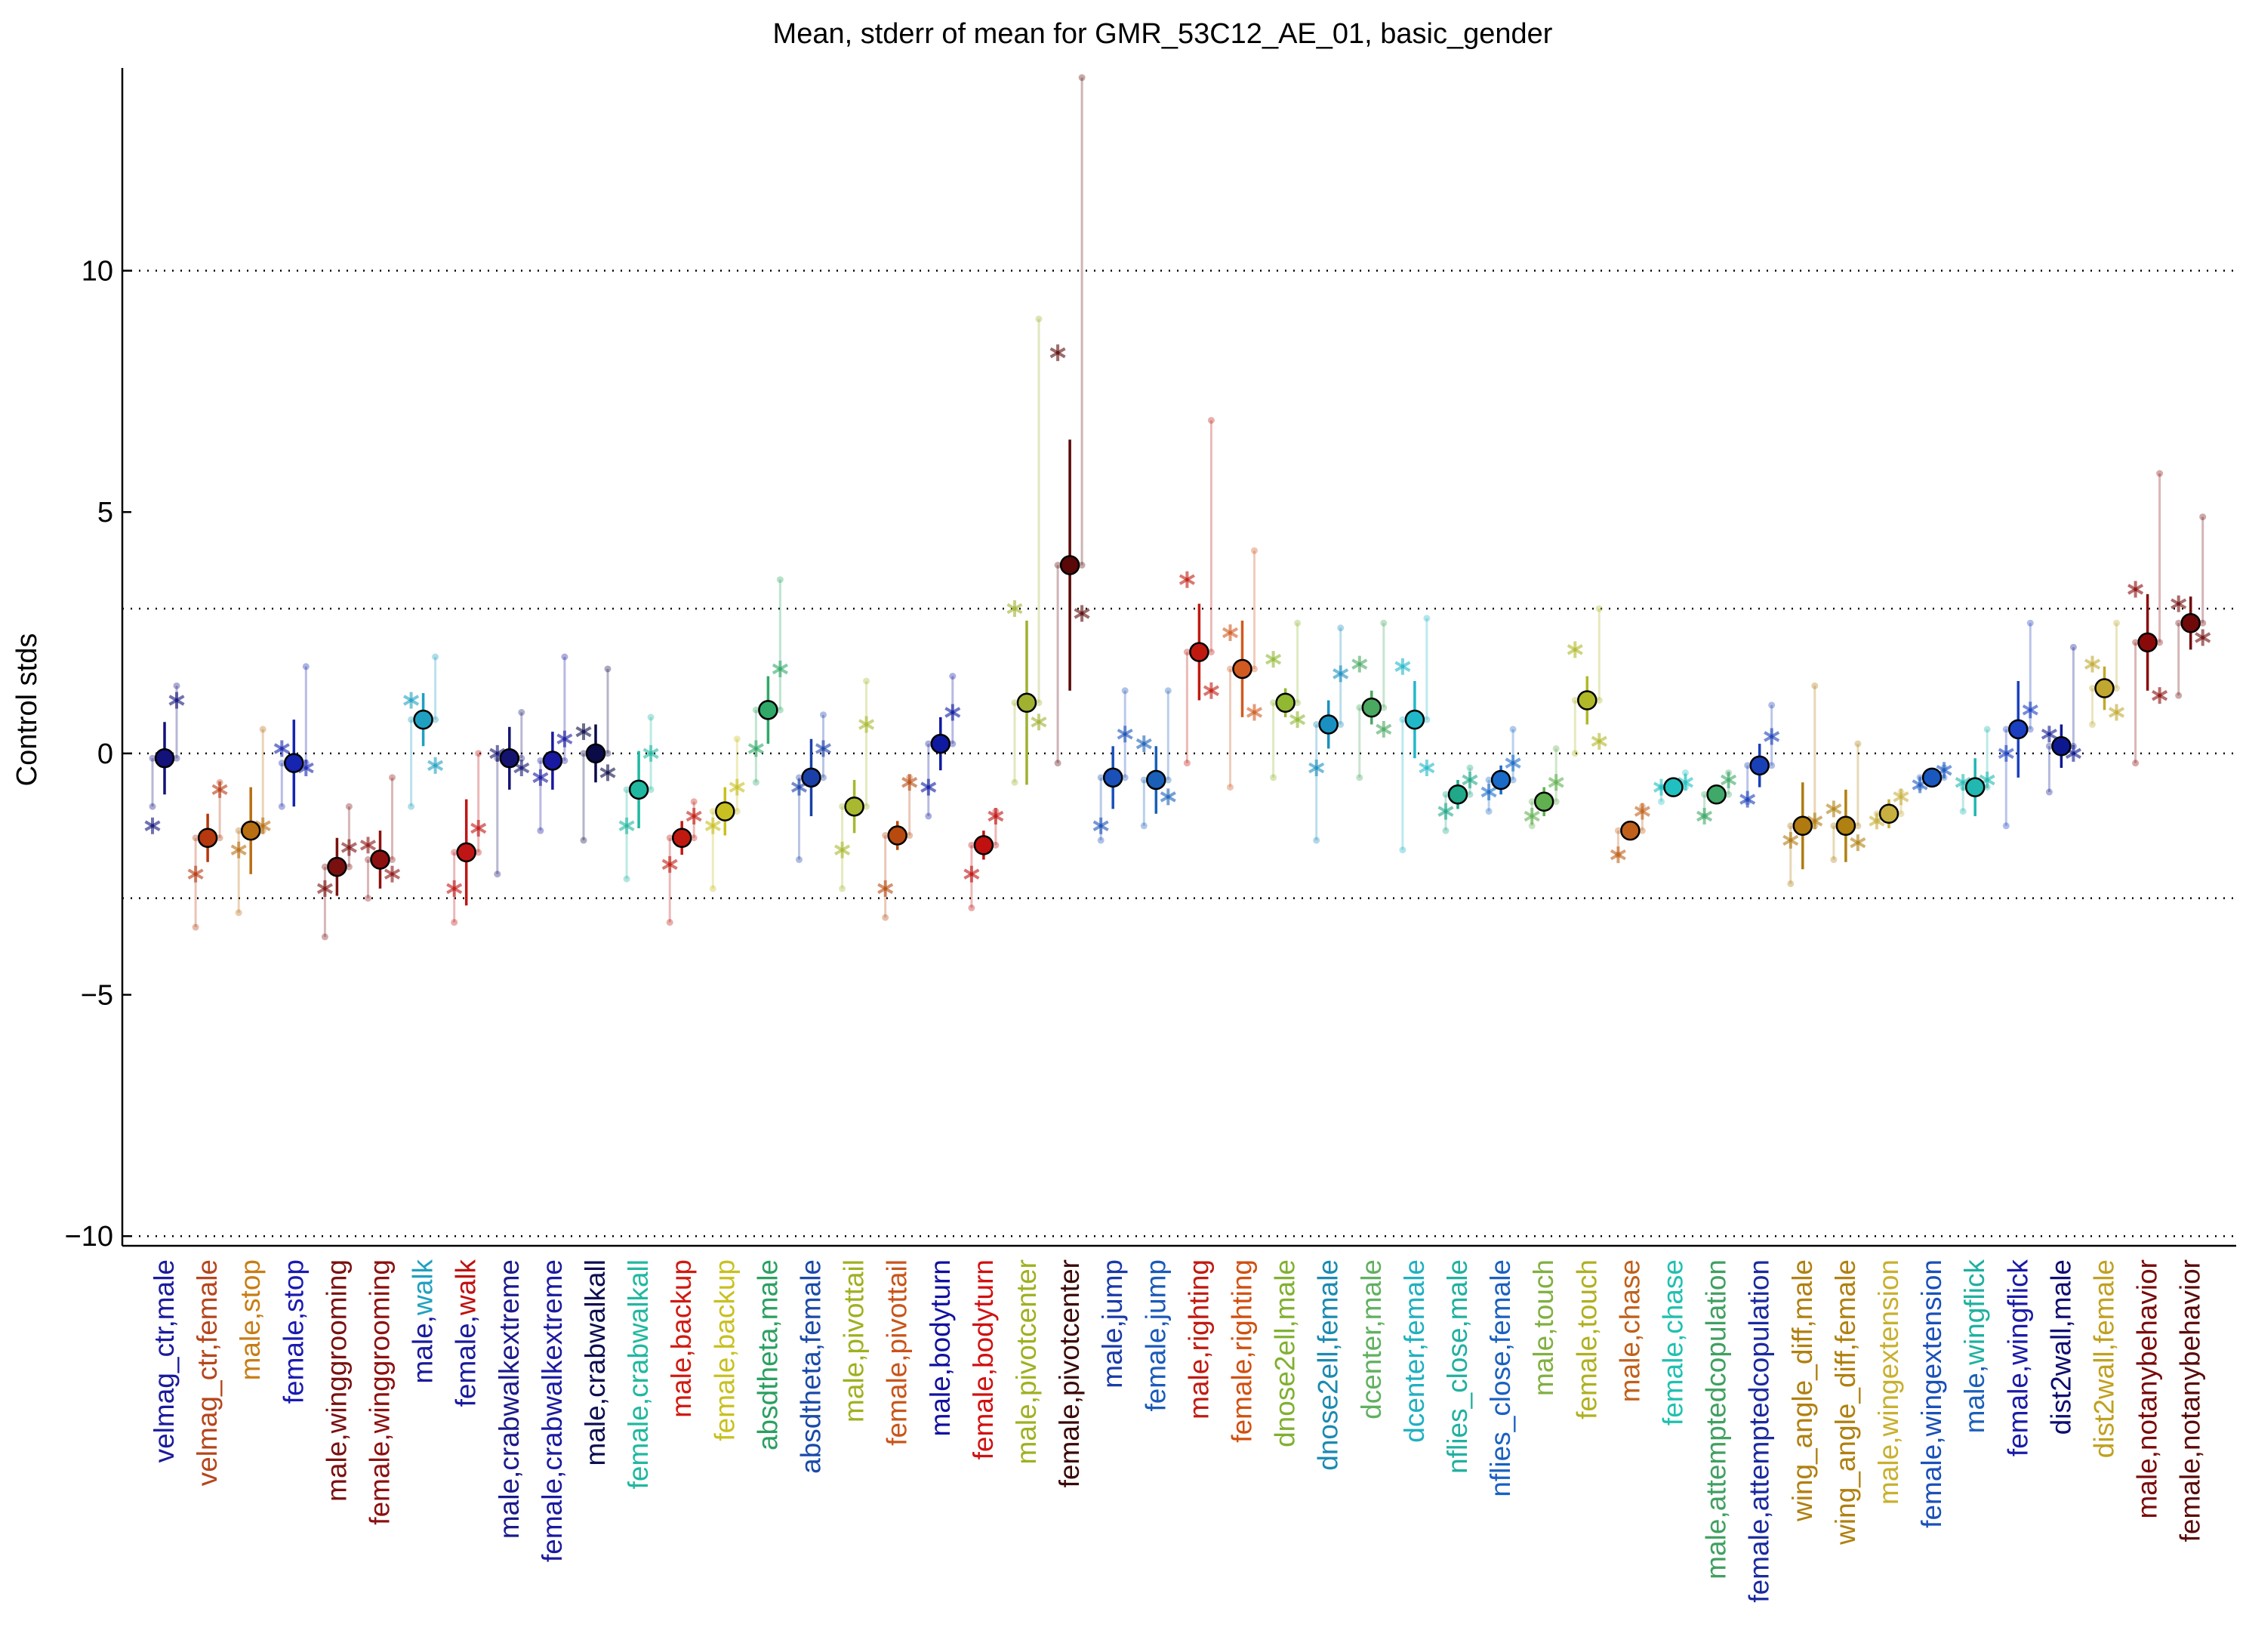 The width and height of the screenshot is (2246, 1652). Describe the element at coordinates (812, 1409) in the screenshot. I see `category-label-part: absdtheta,` at that location.